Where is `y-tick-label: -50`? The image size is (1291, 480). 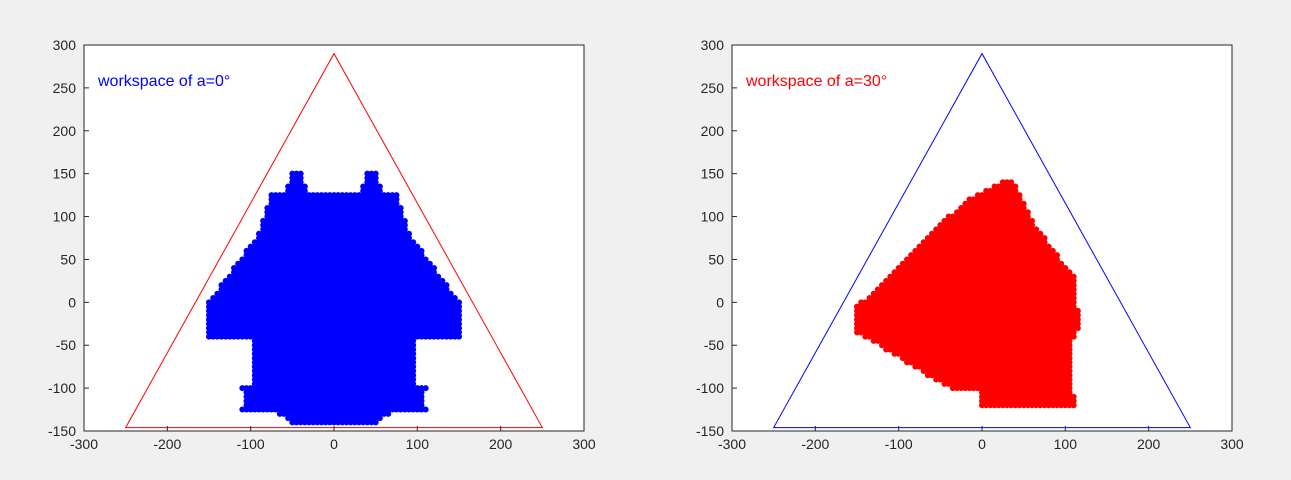 y-tick-label: -50 is located at coordinates (66, 345).